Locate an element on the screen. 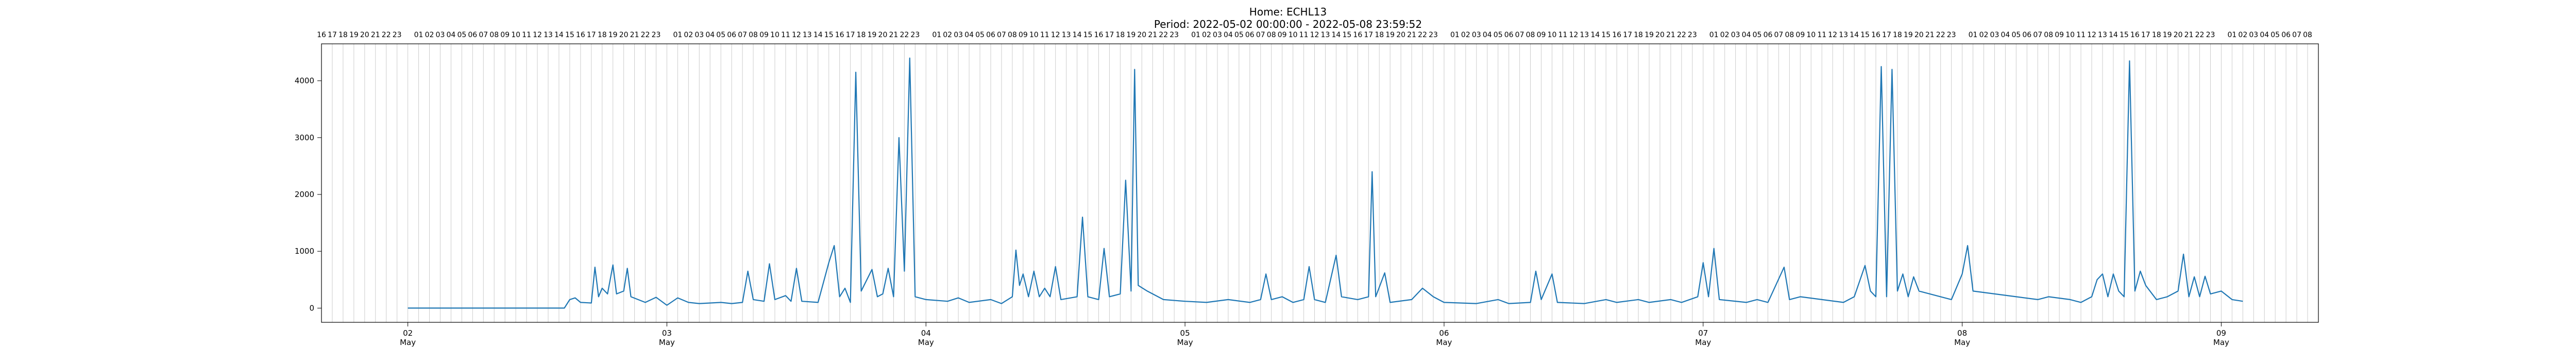  y-axis: 0 1000 2000 3000 4000 is located at coordinates (308, 194).